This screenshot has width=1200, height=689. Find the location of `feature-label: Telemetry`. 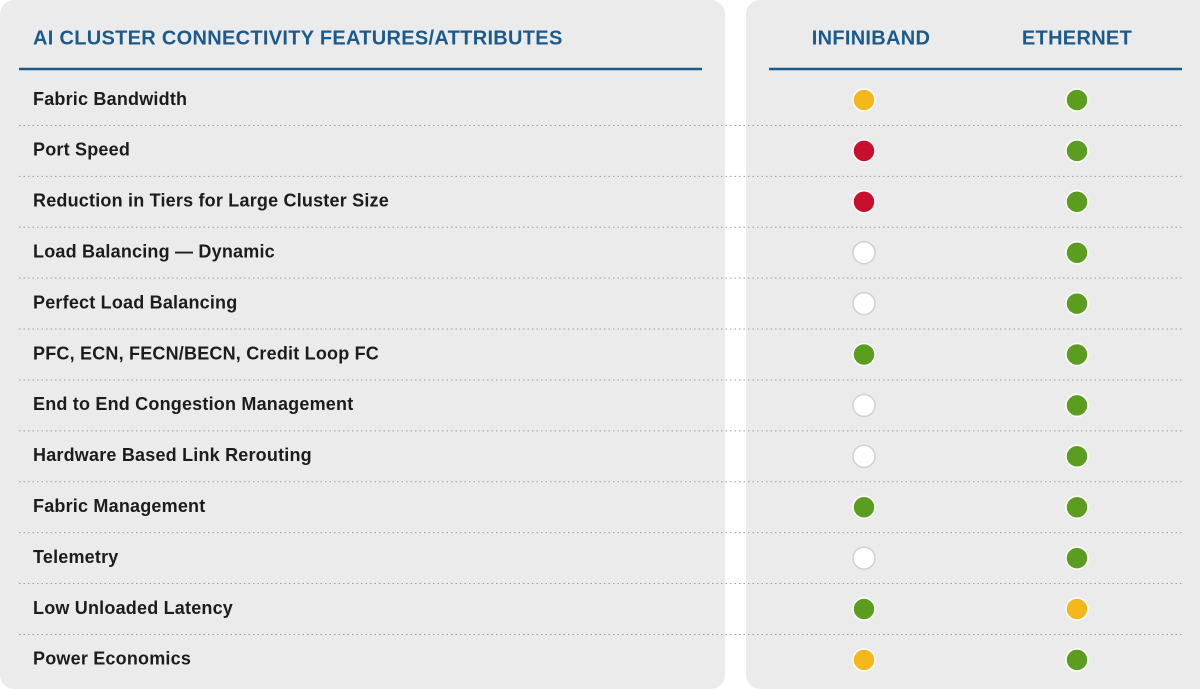

feature-label: Telemetry is located at coordinates (76, 557).